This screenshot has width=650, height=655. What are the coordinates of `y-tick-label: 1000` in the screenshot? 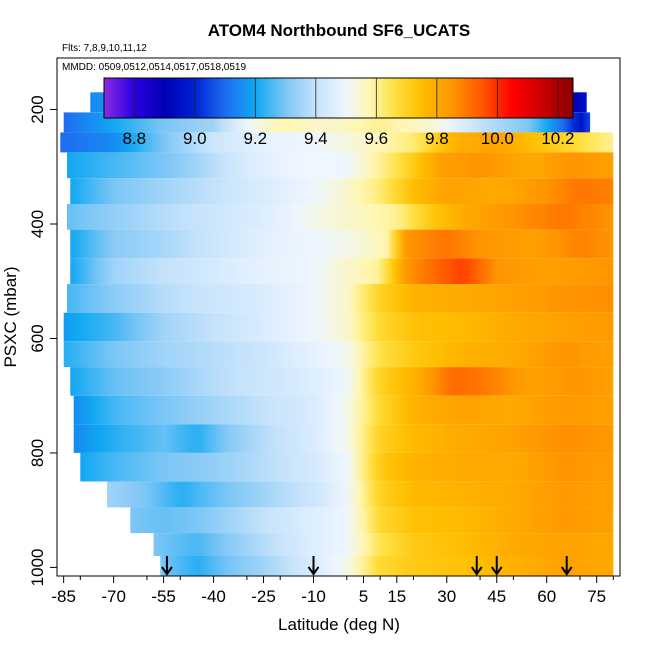 It's located at (37, 568).